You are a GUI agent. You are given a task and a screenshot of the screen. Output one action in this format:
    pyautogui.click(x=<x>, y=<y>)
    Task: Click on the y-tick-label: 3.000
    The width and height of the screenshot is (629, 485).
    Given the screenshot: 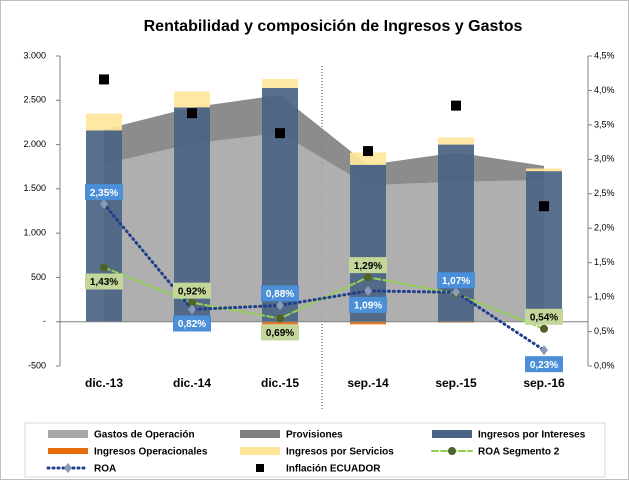 What is the action you would take?
    pyautogui.click(x=34, y=55)
    